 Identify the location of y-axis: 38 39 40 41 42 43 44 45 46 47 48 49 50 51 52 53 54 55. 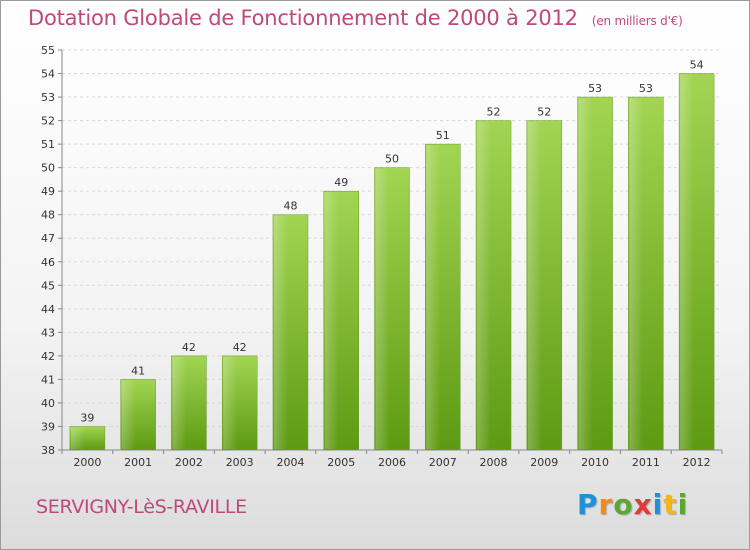
(52, 250).